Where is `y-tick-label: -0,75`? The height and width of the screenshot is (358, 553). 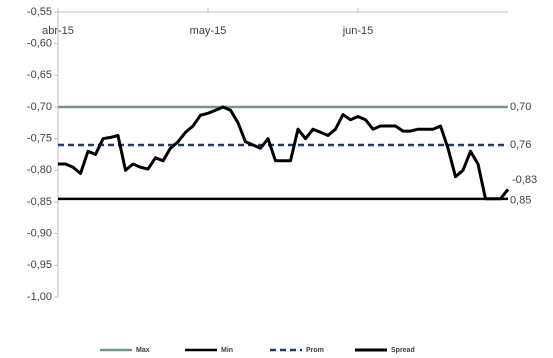 y-tick-label: -0,75 is located at coordinates (39, 139).